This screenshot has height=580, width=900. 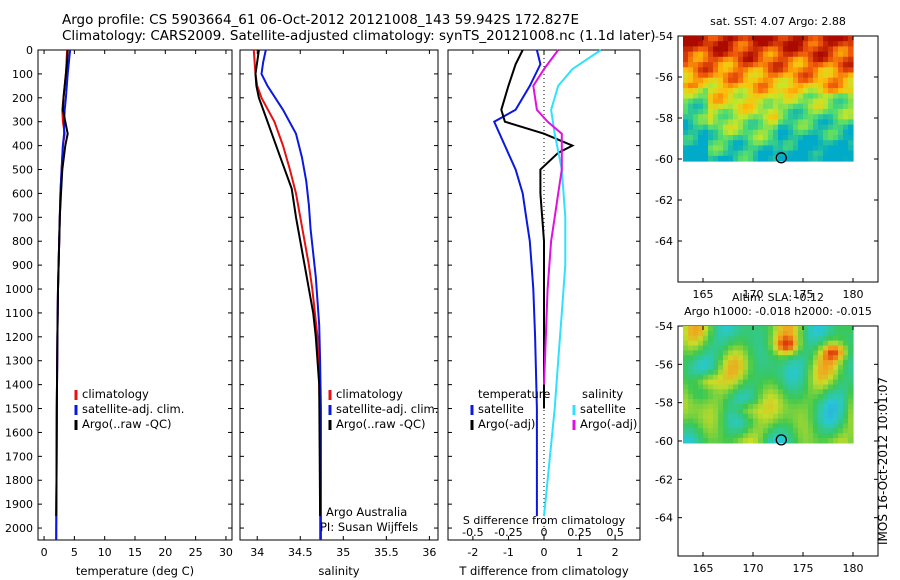 I want to click on map-title-line1: Altim. SLA: -0.12, so click(x=778, y=297).